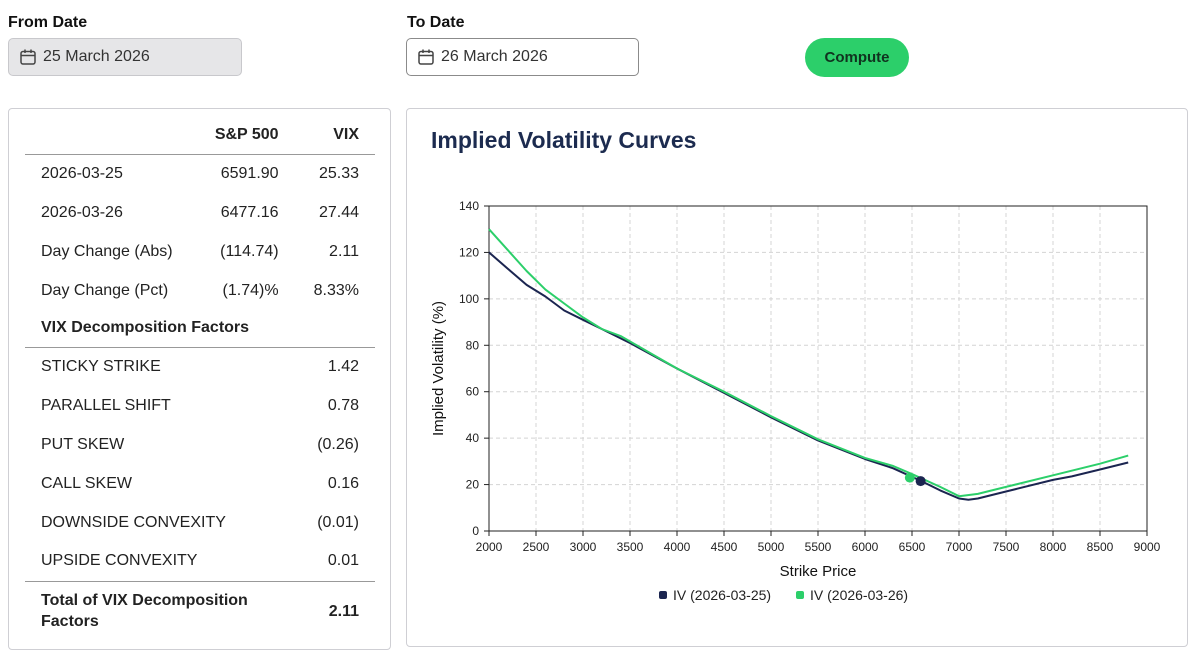 Image resolution: width=1199 pixels, height=655 pixels. Describe the element at coordinates (1053, 547) in the screenshot. I see `x-tick-label: 8000` at that location.